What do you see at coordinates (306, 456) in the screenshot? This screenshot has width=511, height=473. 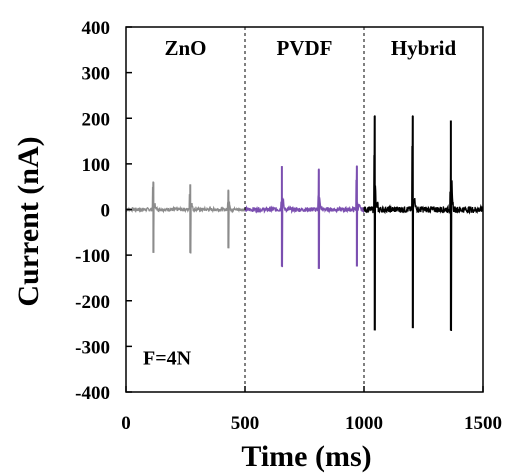 I see `x-axis-title: Time (ms)` at bounding box center [306, 456].